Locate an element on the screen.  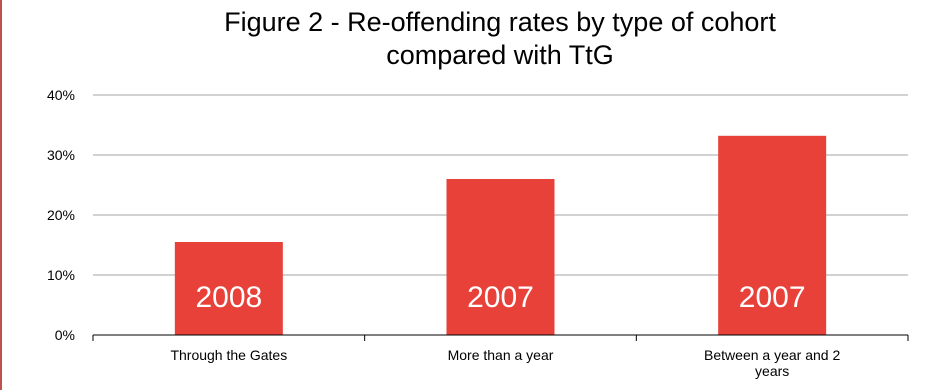
y-axis-tick-labels: 0% 10% 20% 30% 40% is located at coordinates (61, 215).